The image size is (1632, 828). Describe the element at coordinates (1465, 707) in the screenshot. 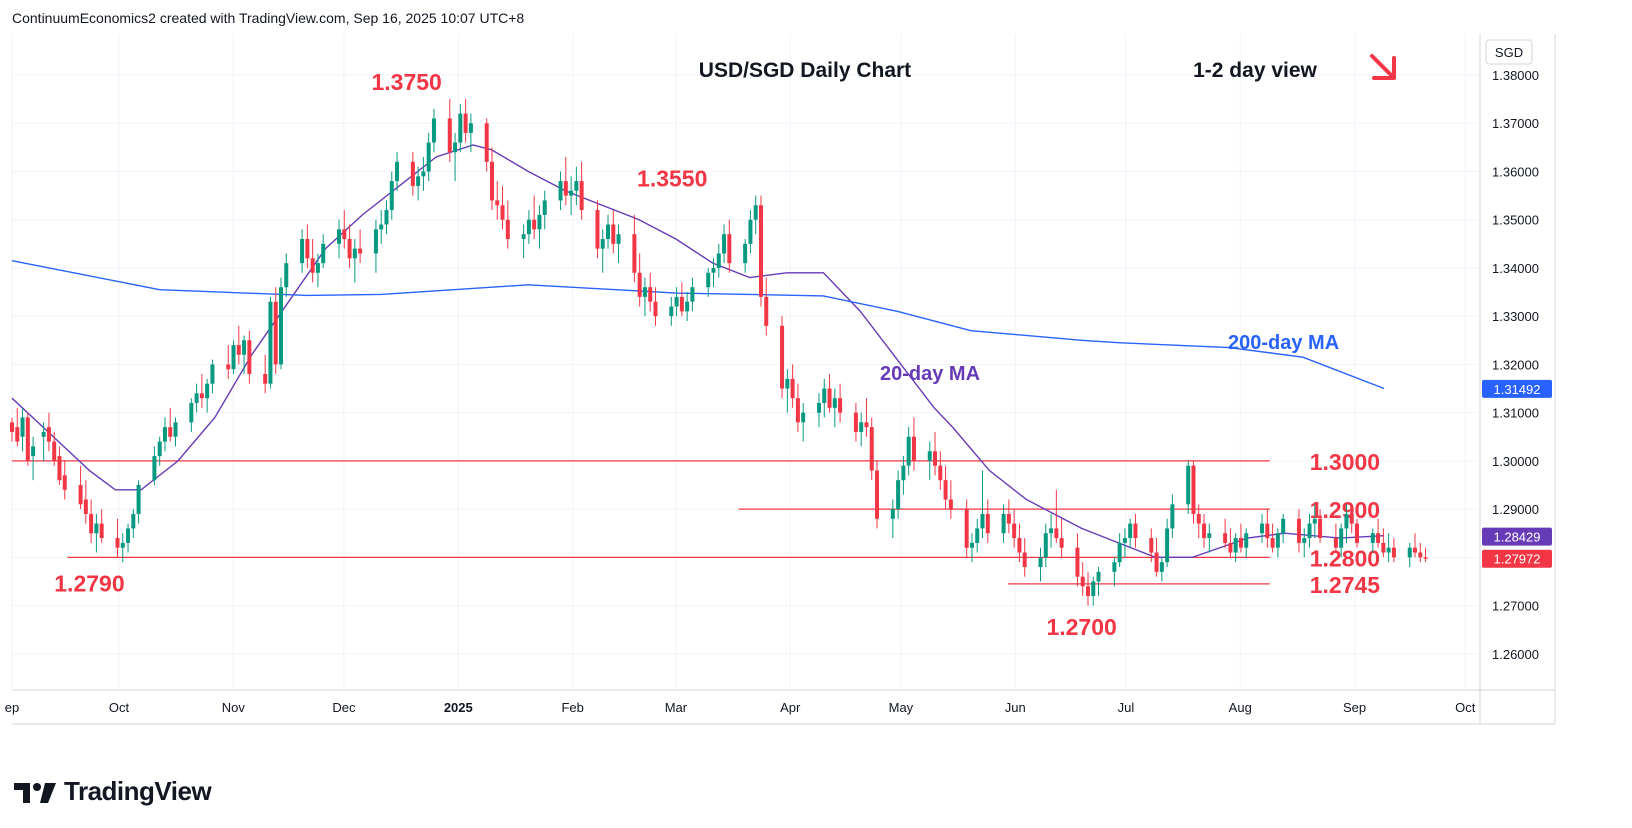

I see `x-tick-label: Oct` at that location.